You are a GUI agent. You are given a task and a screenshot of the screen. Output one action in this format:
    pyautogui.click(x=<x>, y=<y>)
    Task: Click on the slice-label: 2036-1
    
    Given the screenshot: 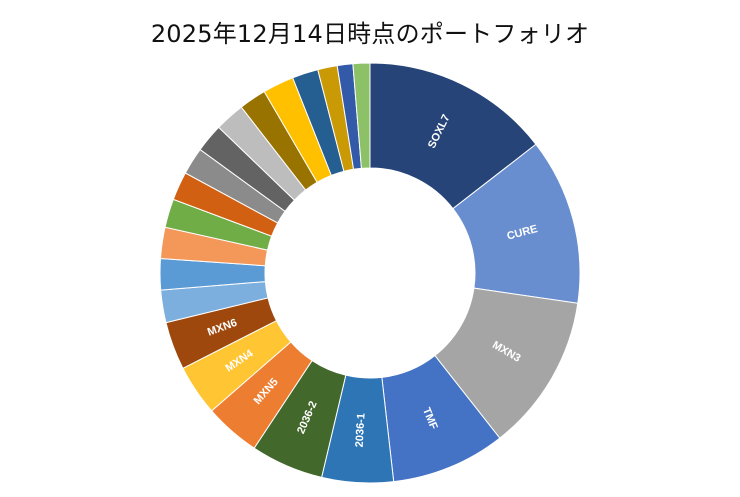 What is the action you would take?
    pyautogui.click(x=361, y=430)
    